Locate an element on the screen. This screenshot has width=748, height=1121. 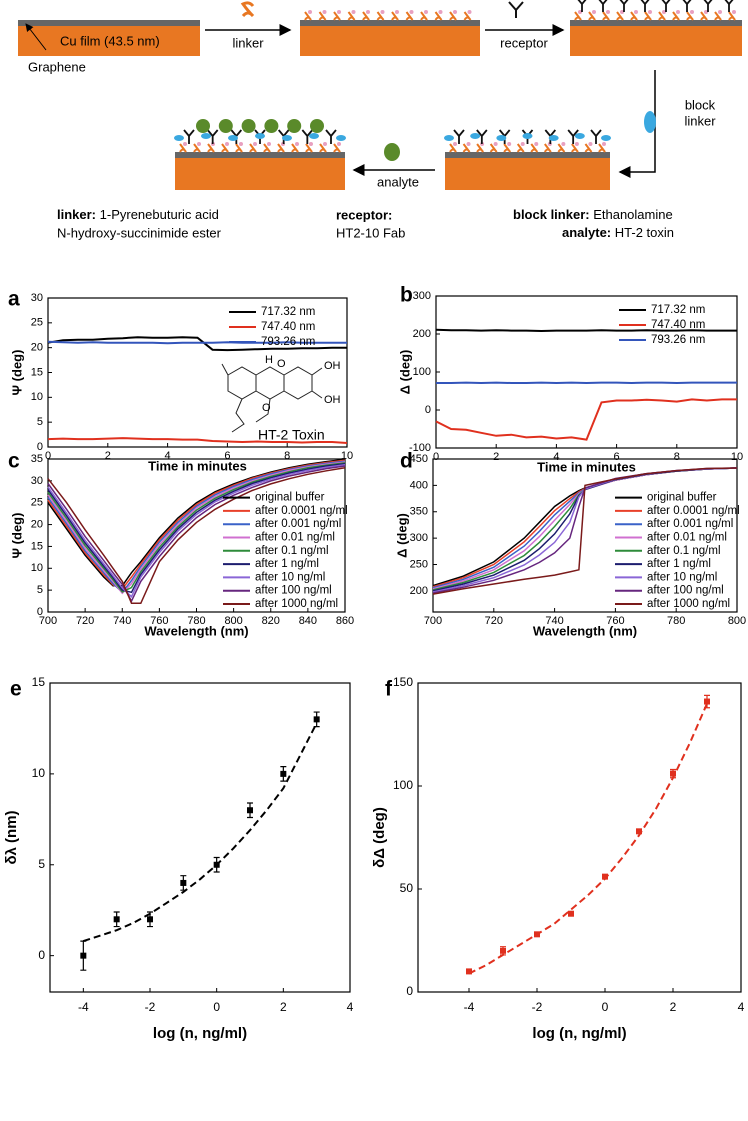
block-icon is located at coordinates (650, 122).